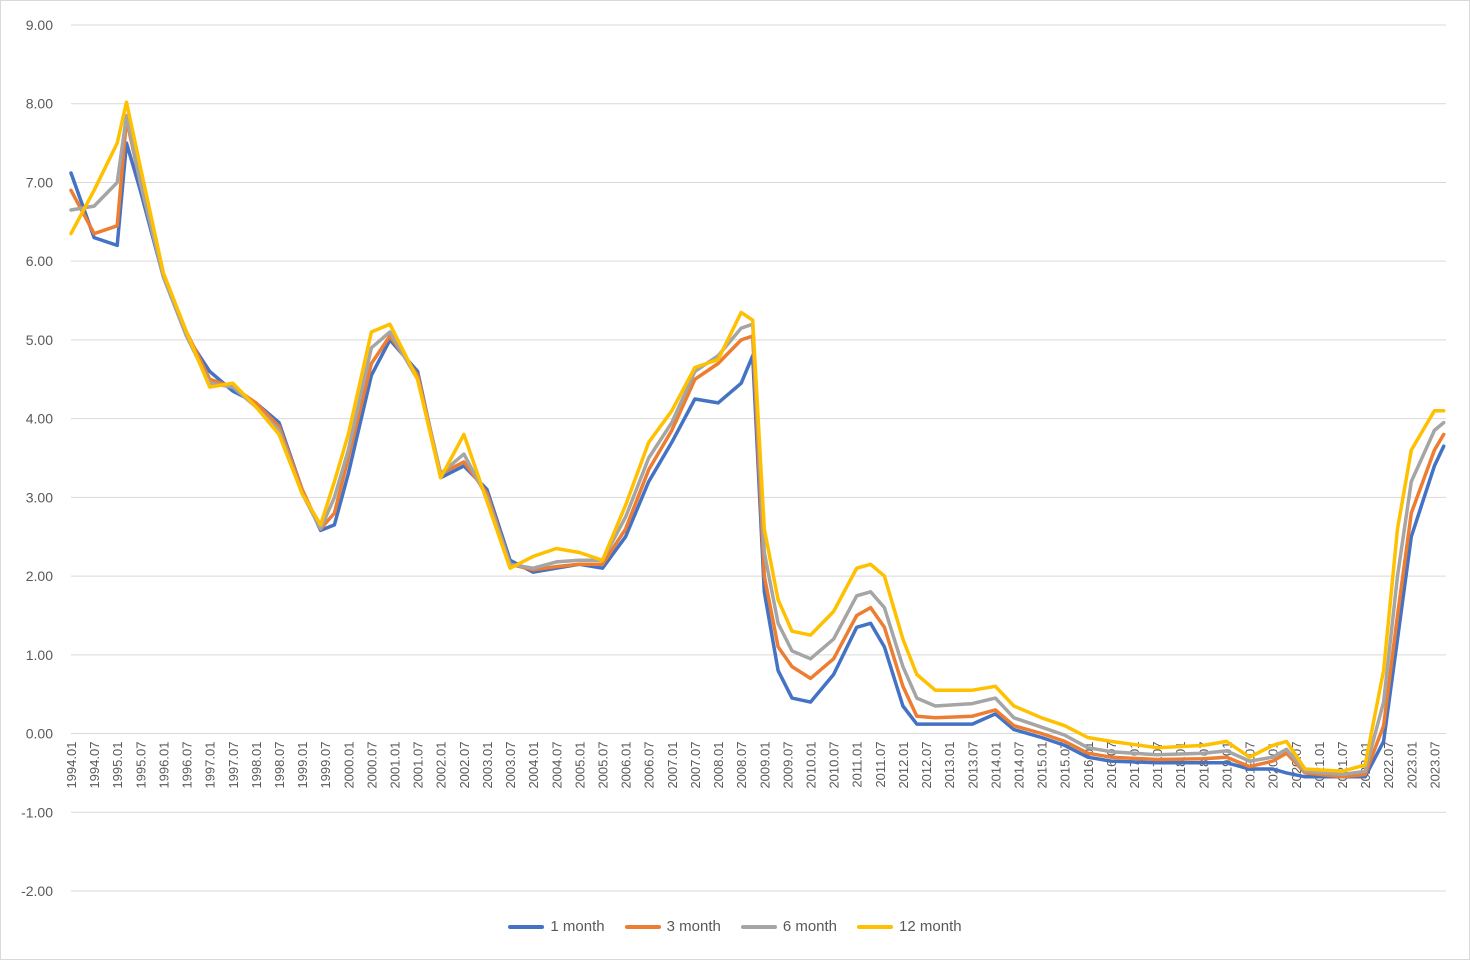 This screenshot has height=964, width=1470. Describe the element at coordinates (603, 765) in the screenshot. I see `x-tick-label: 2005.07` at that location.